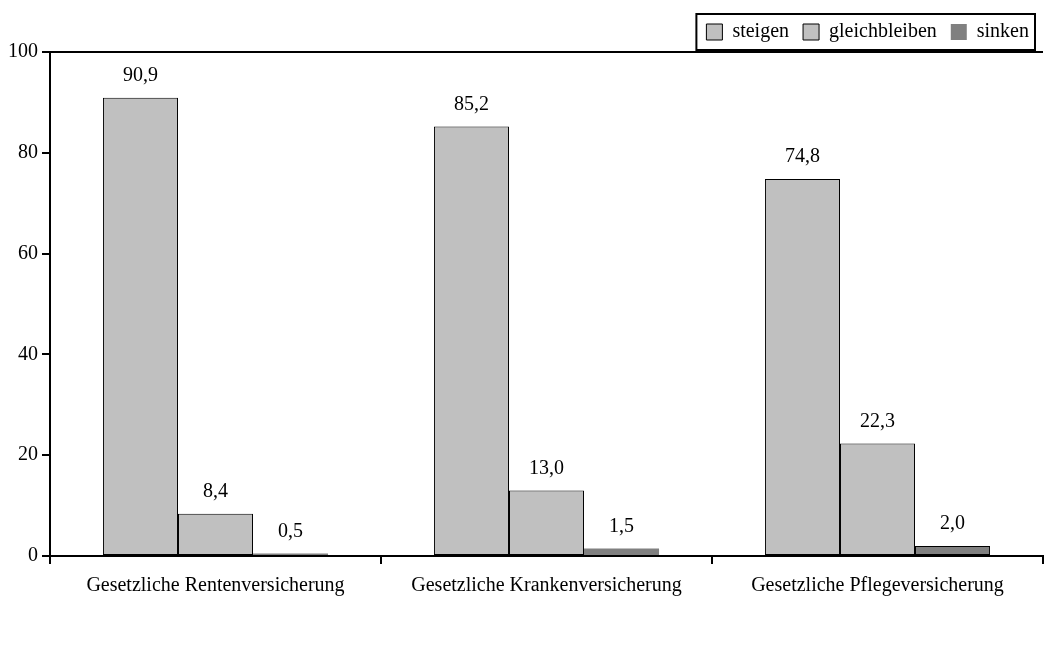 The image size is (1055, 648). I want to click on data-label: 2,0, so click(953, 522).